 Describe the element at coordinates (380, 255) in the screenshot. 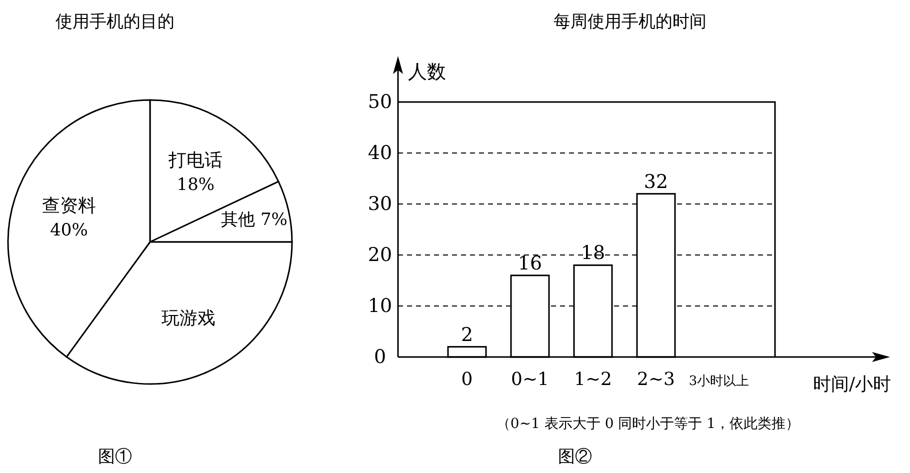

I see `y-tick-label: 20` at that location.